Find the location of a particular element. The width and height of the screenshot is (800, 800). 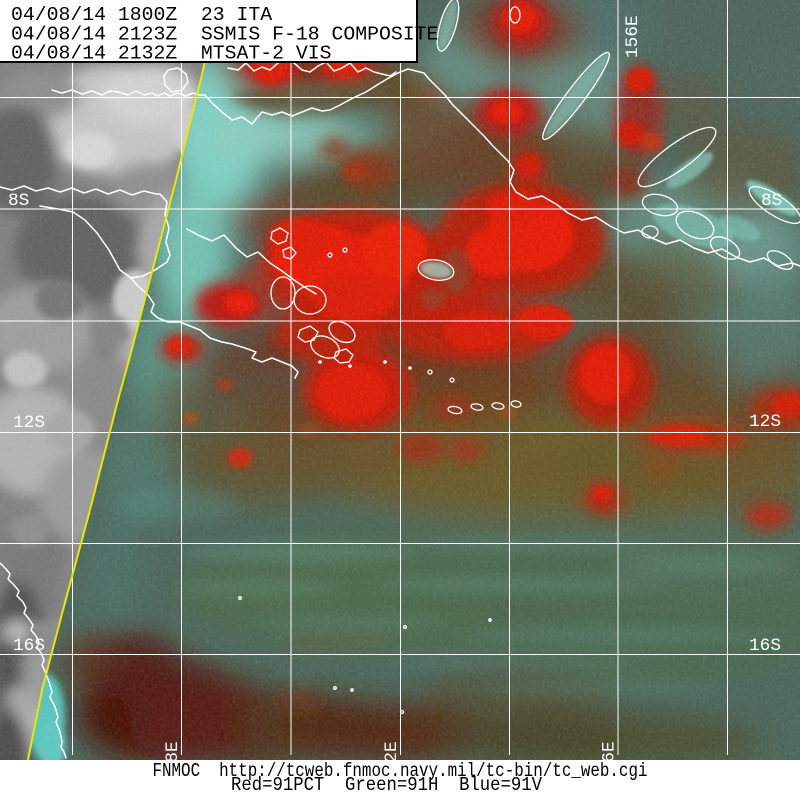

svg-text: Red=91PCT Green=91H Blue=91V is located at coordinates (386, 785).